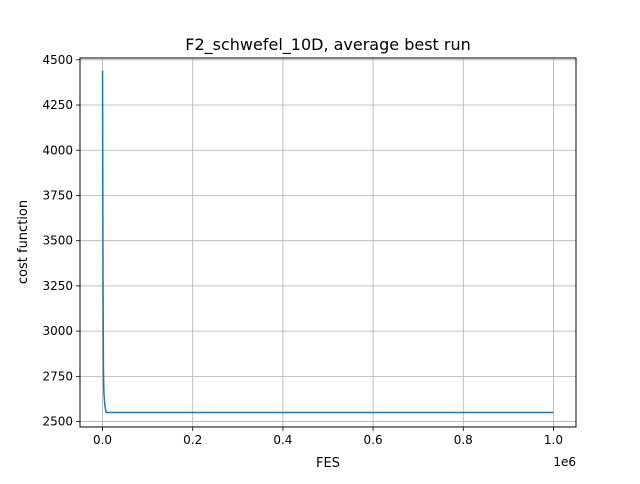 This screenshot has height=484, width=640. I want to click on x-tick-label: 0.2, so click(192, 440).